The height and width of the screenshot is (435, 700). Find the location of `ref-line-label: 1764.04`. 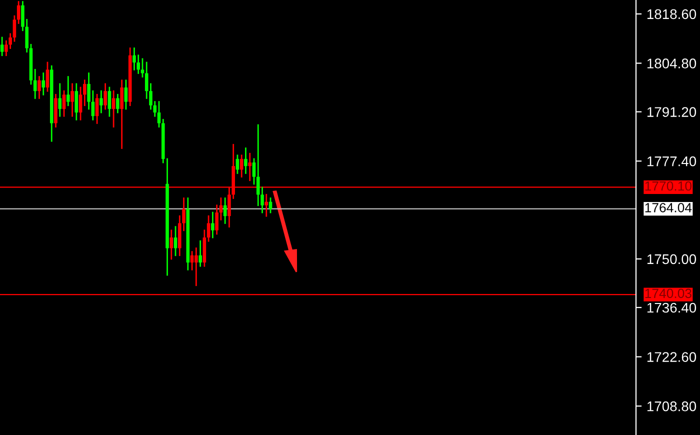

ref-line-label: 1764.04 is located at coordinates (668, 207).